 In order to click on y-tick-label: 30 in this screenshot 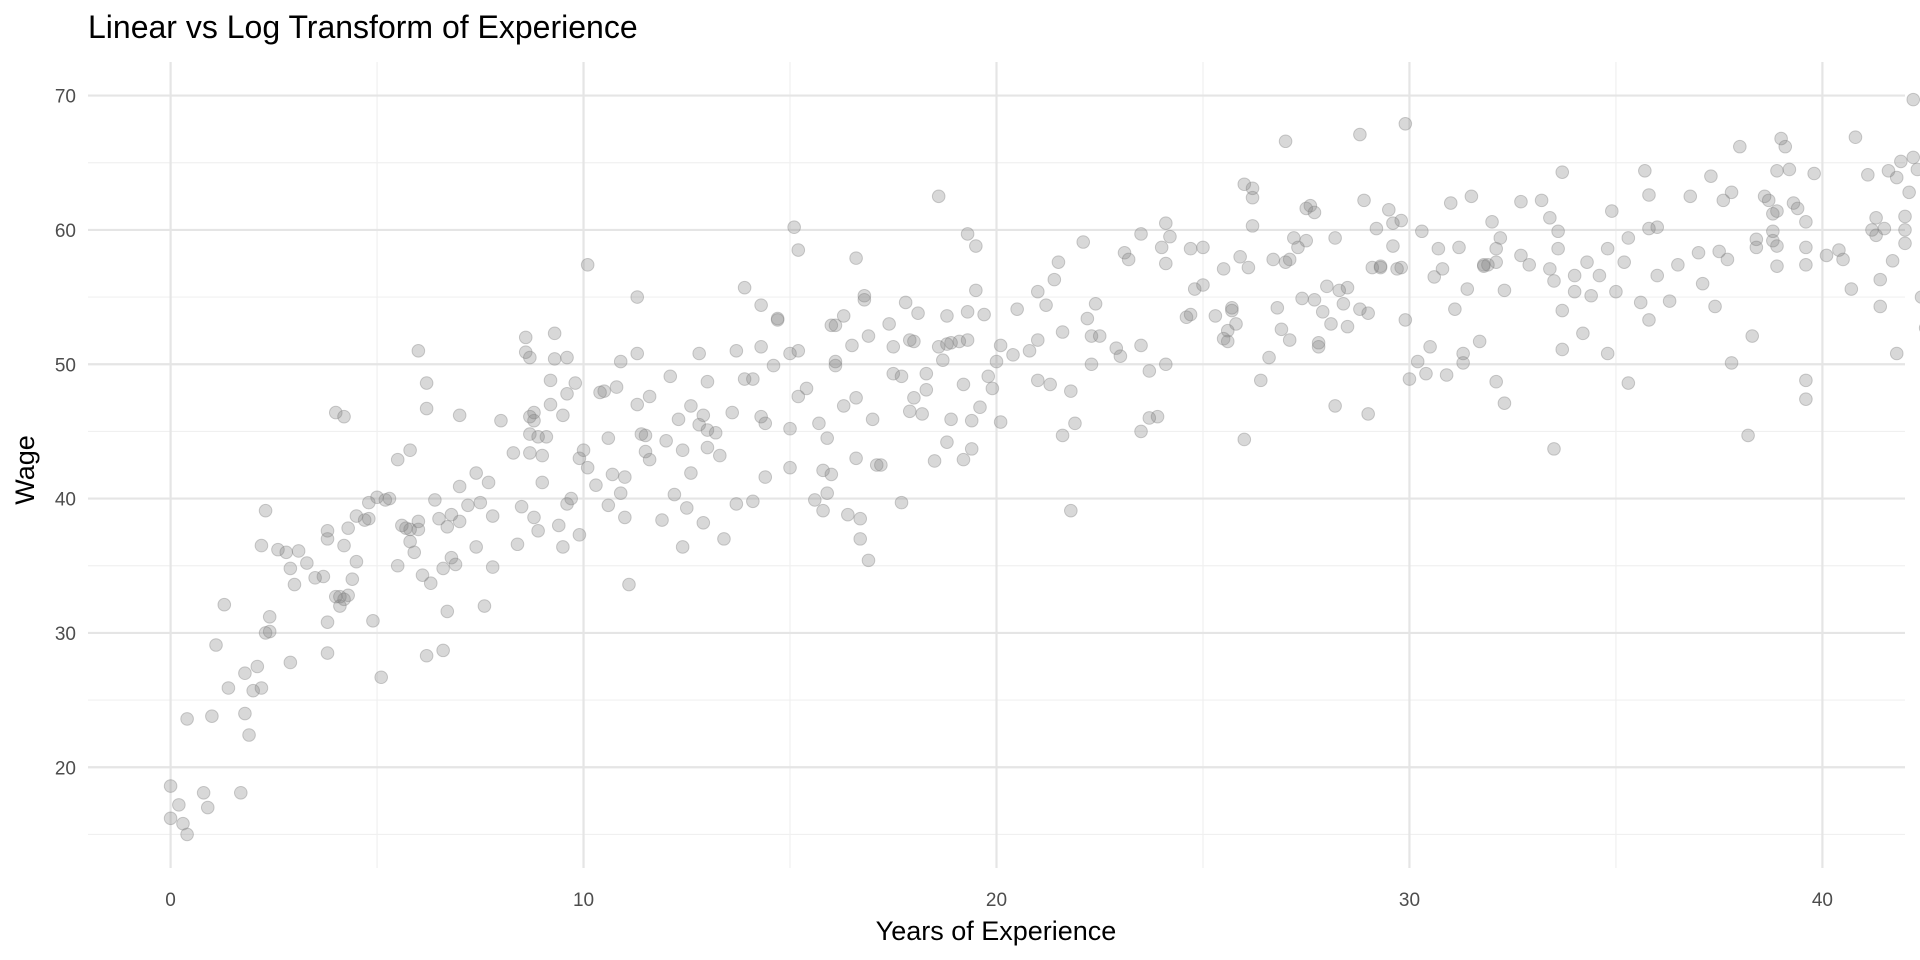, I will do `click(65, 634)`.